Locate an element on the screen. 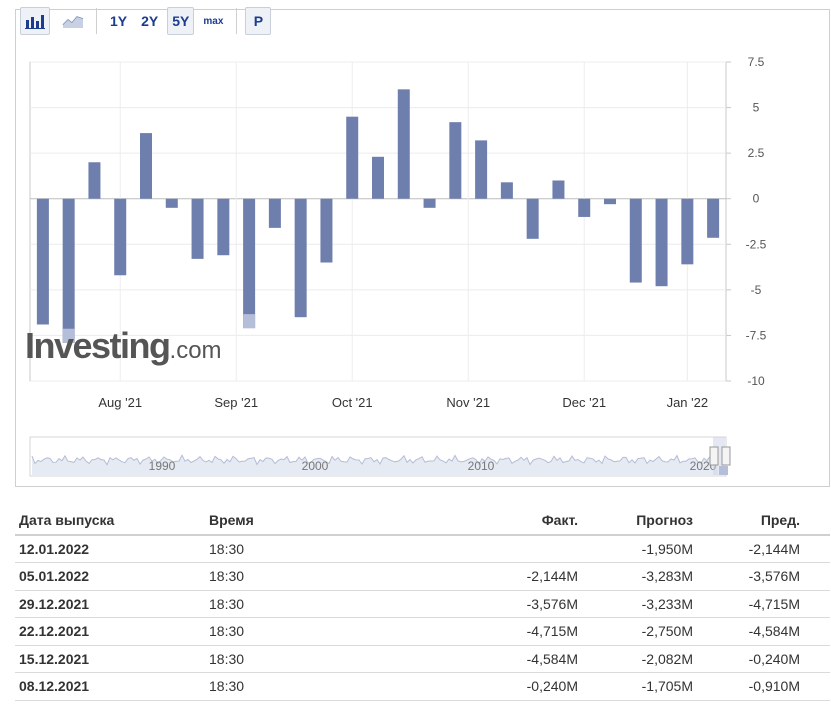 Image resolution: width=831 pixels, height=704 pixels. y-tick-label: 5 is located at coordinates (756, 108).